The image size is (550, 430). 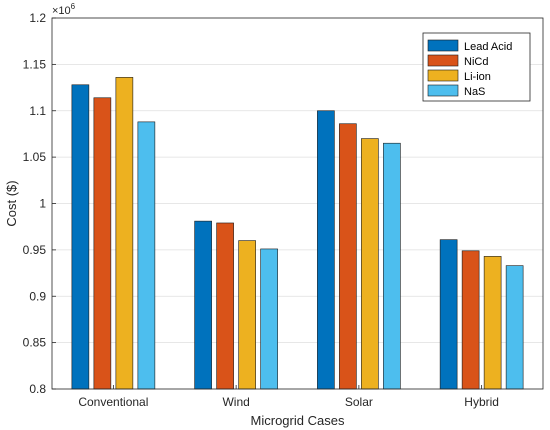 What do you see at coordinates (359, 402) in the screenshot?
I see `x-tick-label: Solar` at bounding box center [359, 402].